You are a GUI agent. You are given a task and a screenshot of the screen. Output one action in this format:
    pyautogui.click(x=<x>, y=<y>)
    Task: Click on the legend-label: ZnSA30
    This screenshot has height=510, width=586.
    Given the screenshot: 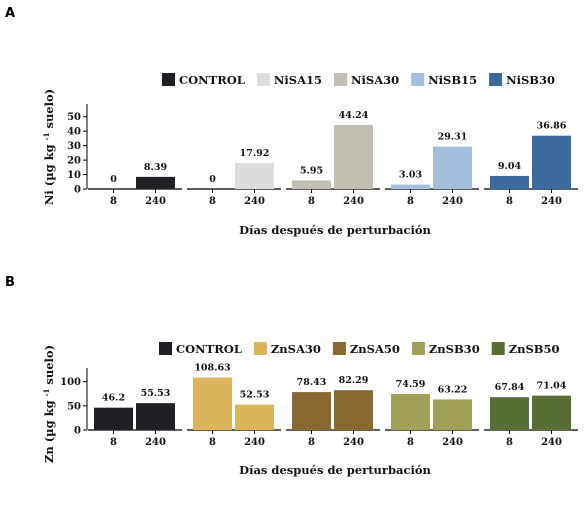 What is the action you would take?
    pyautogui.click(x=296, y=349)
    